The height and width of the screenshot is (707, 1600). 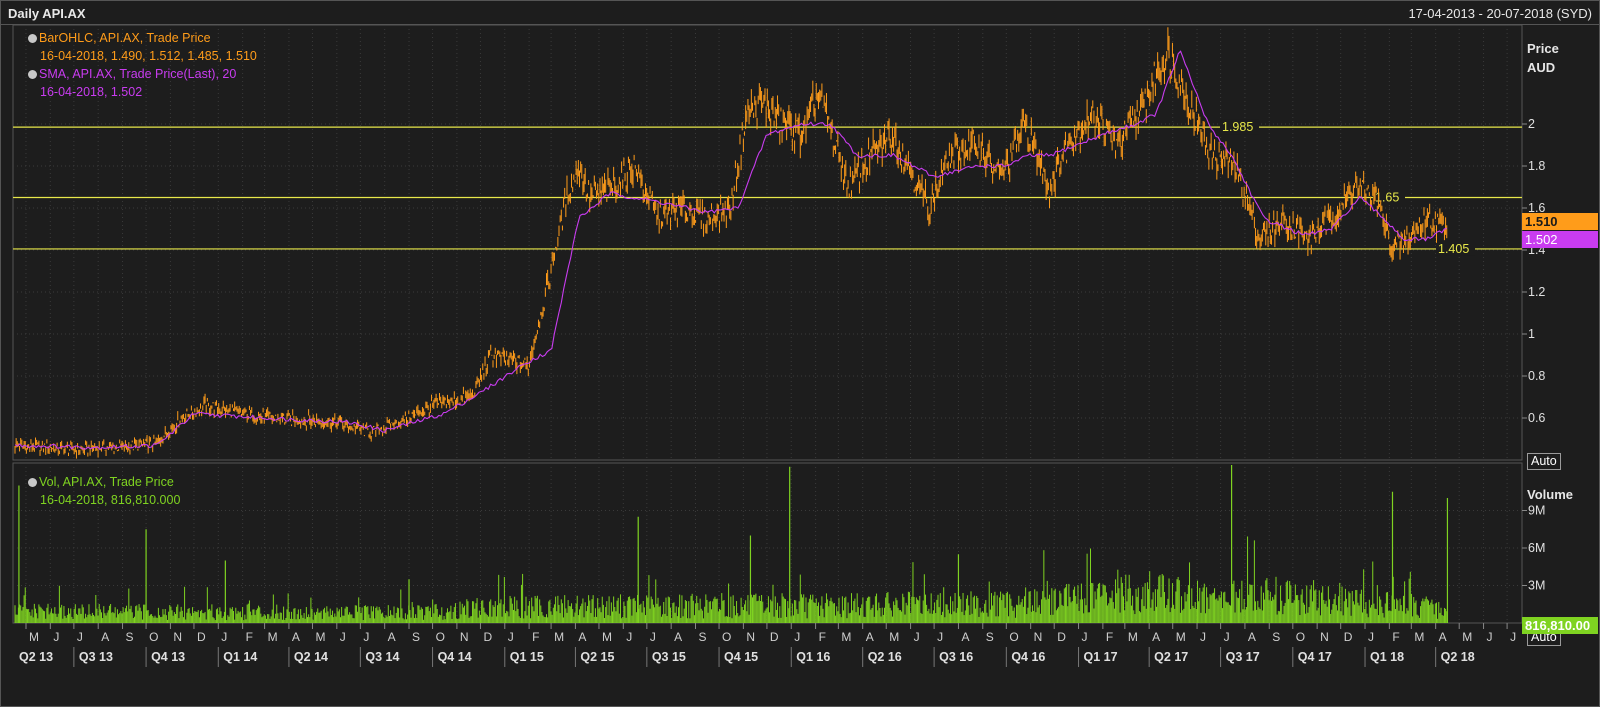 What do you see at coordinates (669, 657) in the screenshot?
I see `x-quarter-label: Q3 15` at bounding box center [669, 657].